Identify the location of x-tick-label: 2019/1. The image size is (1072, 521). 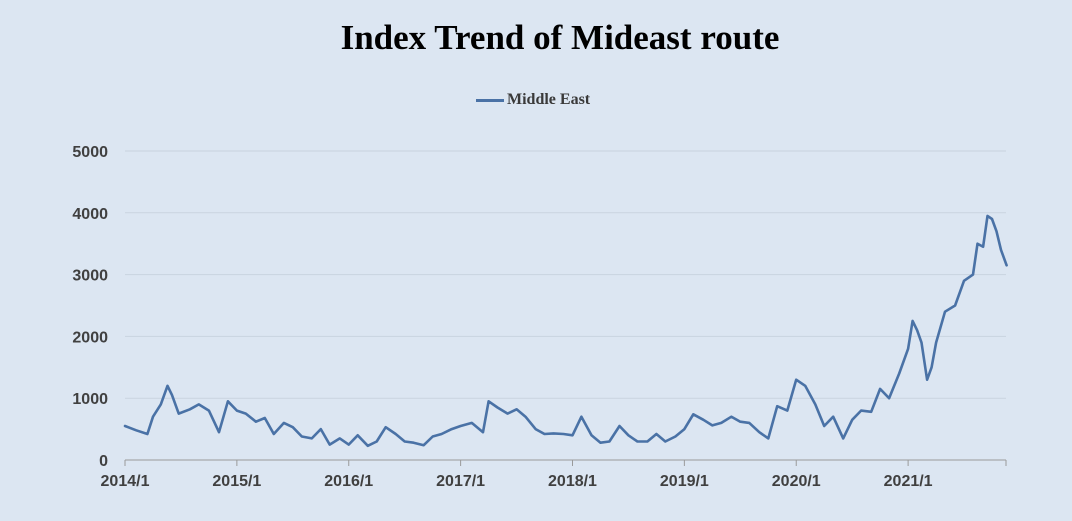
(684, 481).